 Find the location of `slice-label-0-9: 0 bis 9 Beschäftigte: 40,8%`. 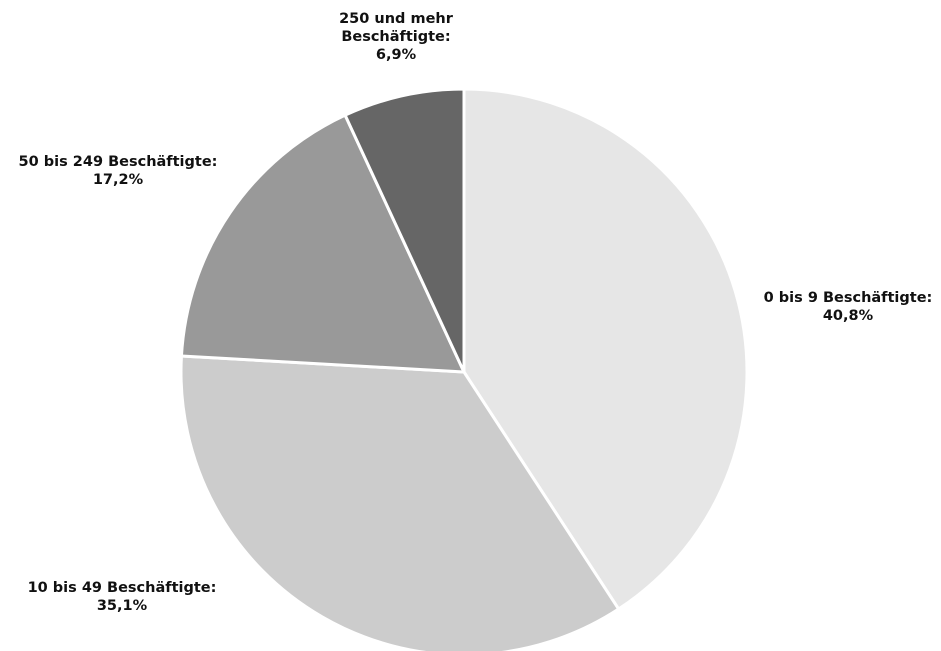

slice-label-0-9: 0 bis 9 Beschäftigte: 40,8% is located at coordinates (848, 307).